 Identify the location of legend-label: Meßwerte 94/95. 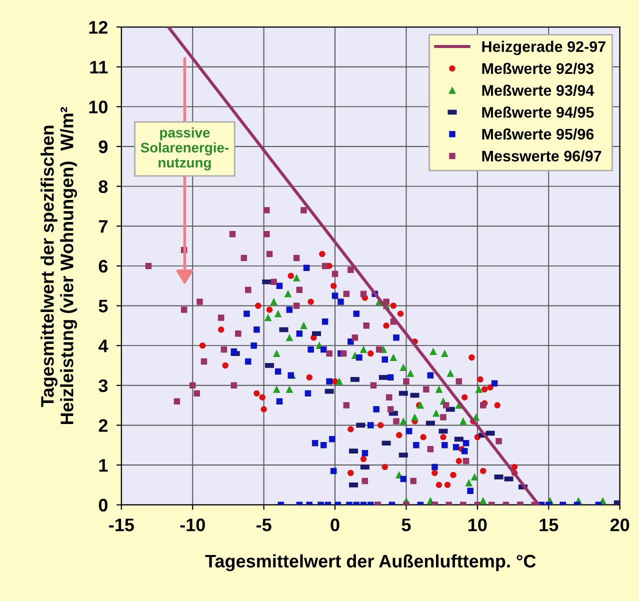
(538, 112).